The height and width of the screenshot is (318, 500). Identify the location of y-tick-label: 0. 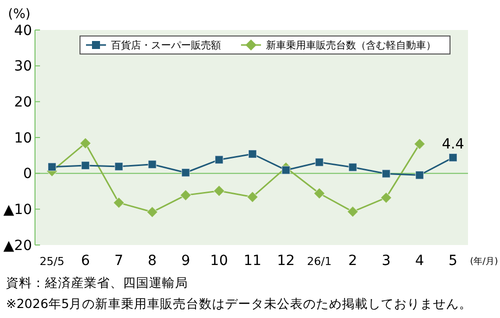
(27, 174).